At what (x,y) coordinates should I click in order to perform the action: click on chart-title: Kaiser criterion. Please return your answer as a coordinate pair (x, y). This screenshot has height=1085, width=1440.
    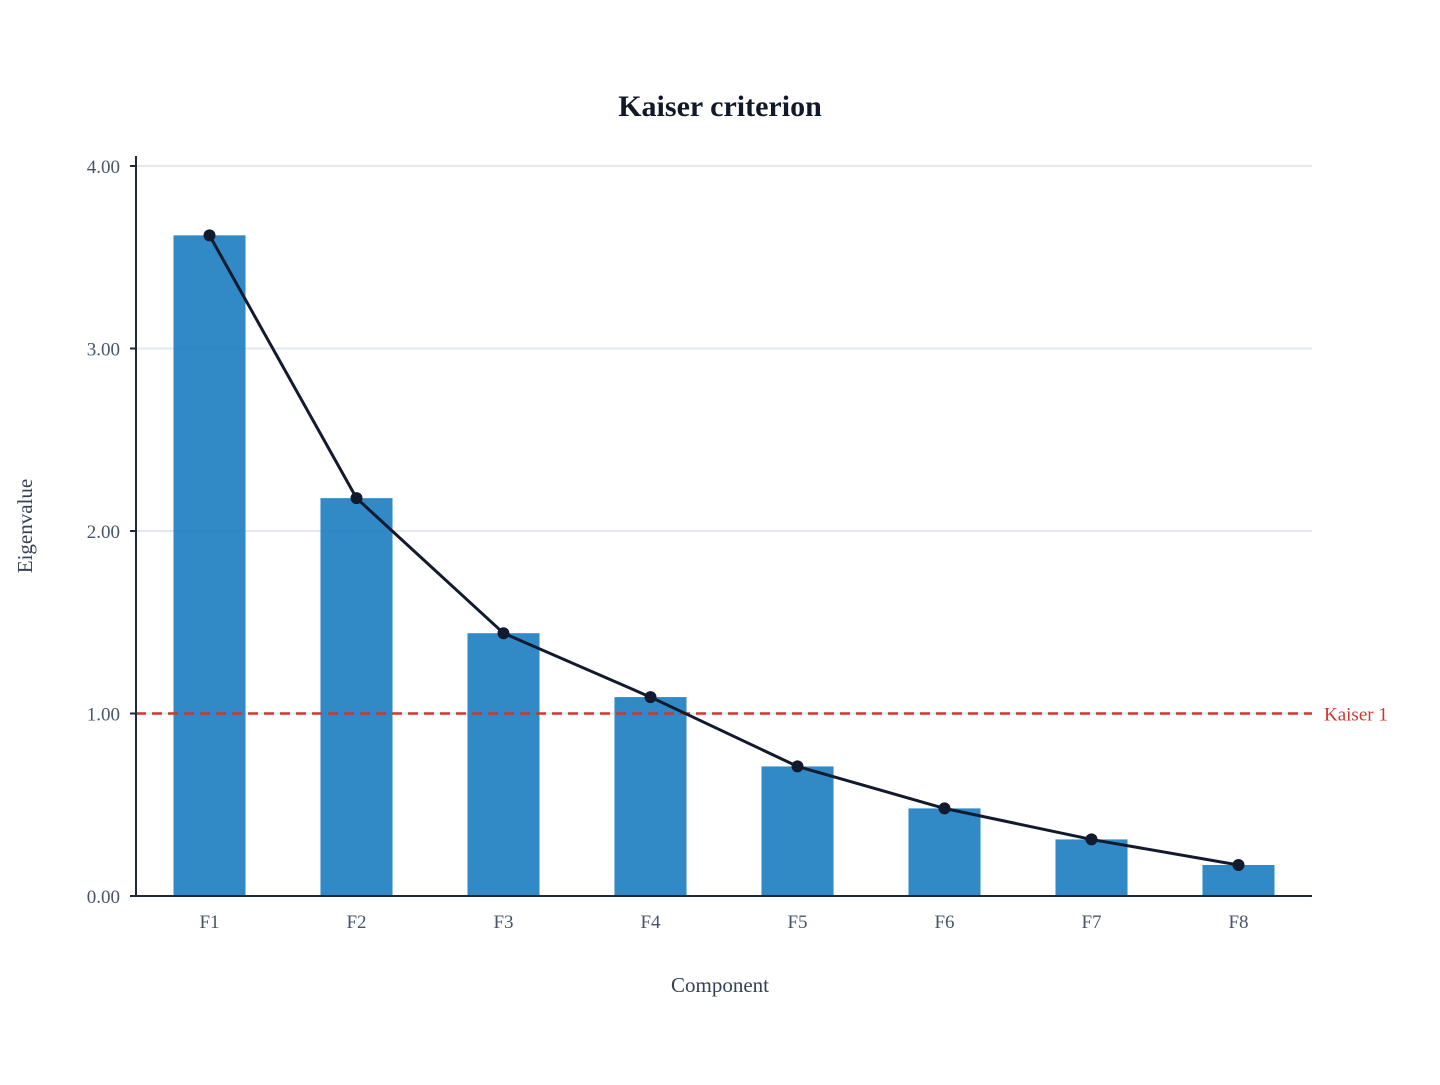
    Looking at the image, I should click on (720, 106).